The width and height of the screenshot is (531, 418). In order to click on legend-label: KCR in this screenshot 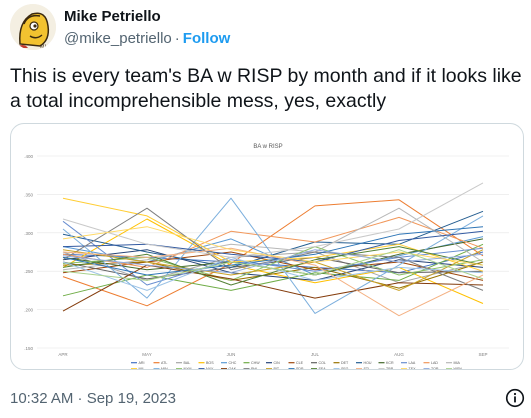, I will do `click(390, 363)`.